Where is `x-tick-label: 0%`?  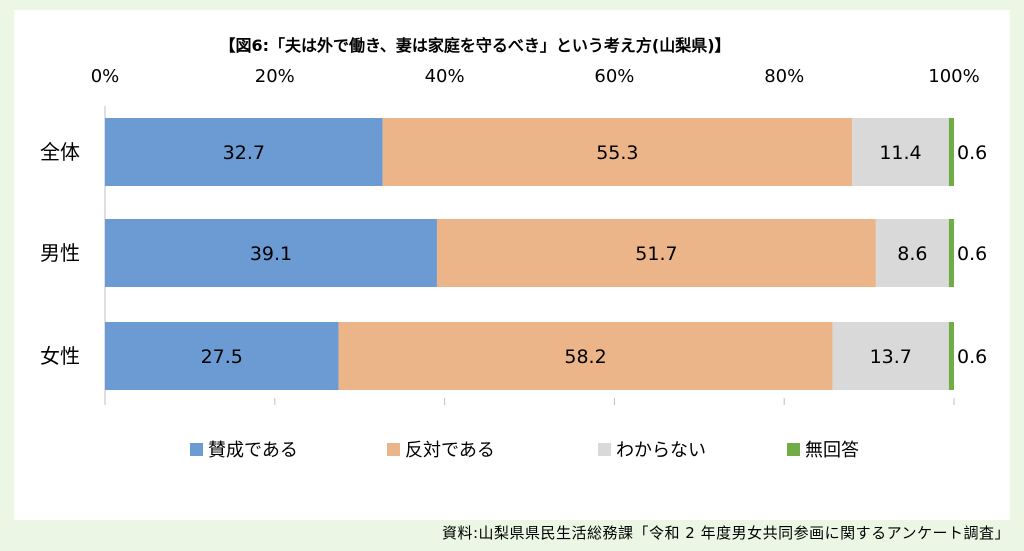
x-tick-label: 0% is located at coordinates (105, 76).